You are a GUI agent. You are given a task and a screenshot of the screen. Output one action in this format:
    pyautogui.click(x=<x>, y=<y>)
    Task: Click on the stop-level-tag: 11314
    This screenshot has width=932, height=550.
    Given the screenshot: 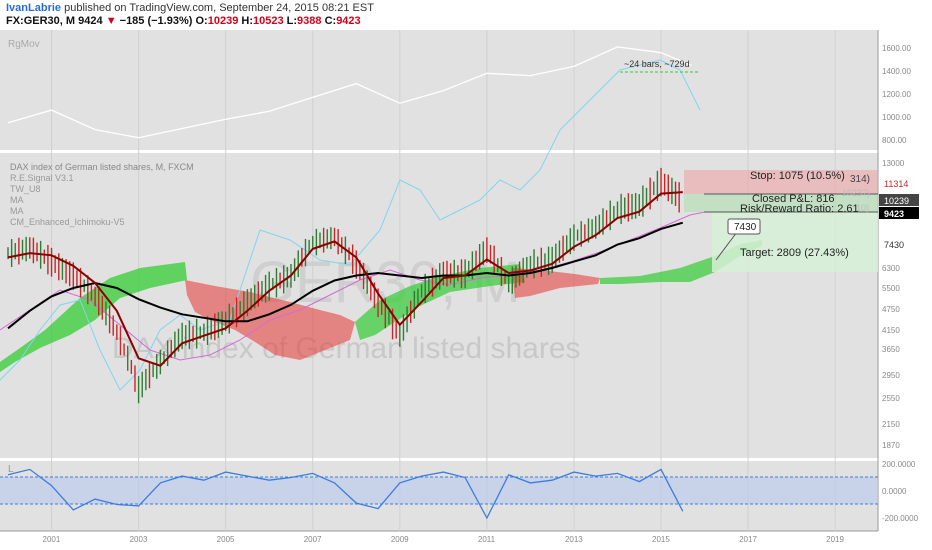 What is the action you would take?
    pyautogui.click(x=896, y=184)
    